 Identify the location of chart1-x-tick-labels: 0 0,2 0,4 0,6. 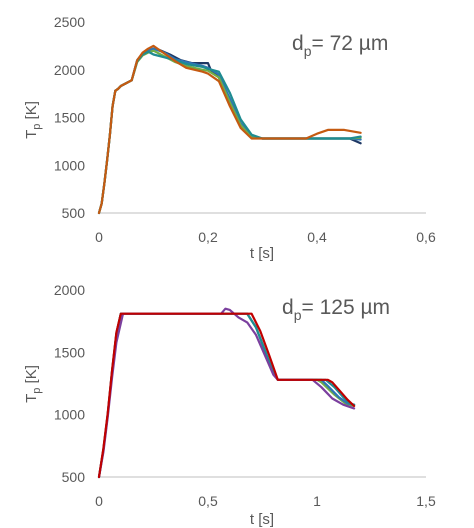
(265, 237).